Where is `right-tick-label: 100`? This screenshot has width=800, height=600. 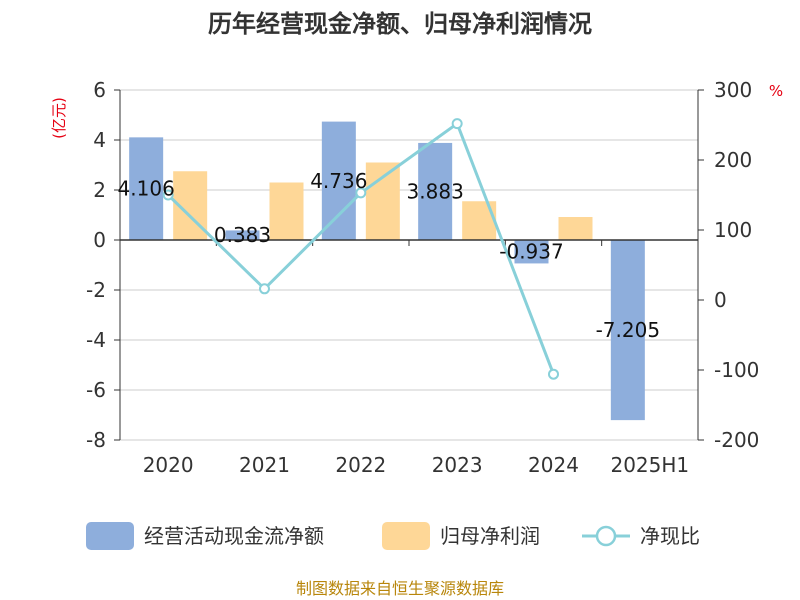 right-tick-label: 100 is located at coordinates (733, 230).